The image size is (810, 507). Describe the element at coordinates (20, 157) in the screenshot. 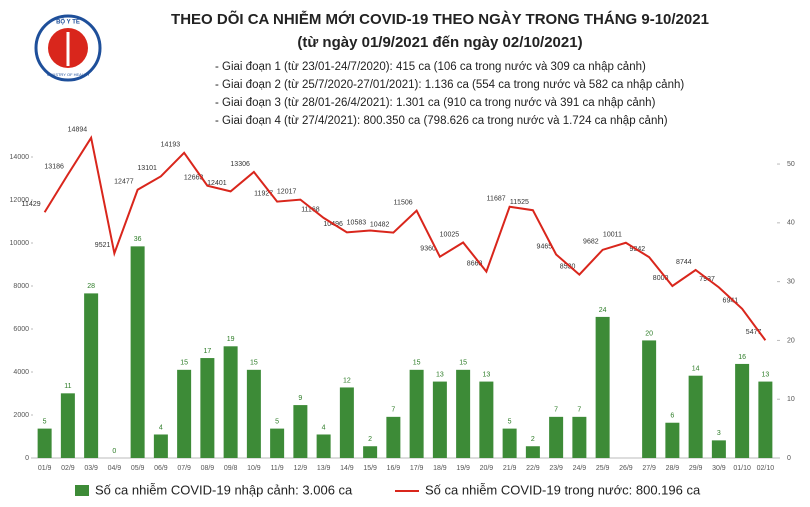

I see `y-tick-label: 14000` at that location.